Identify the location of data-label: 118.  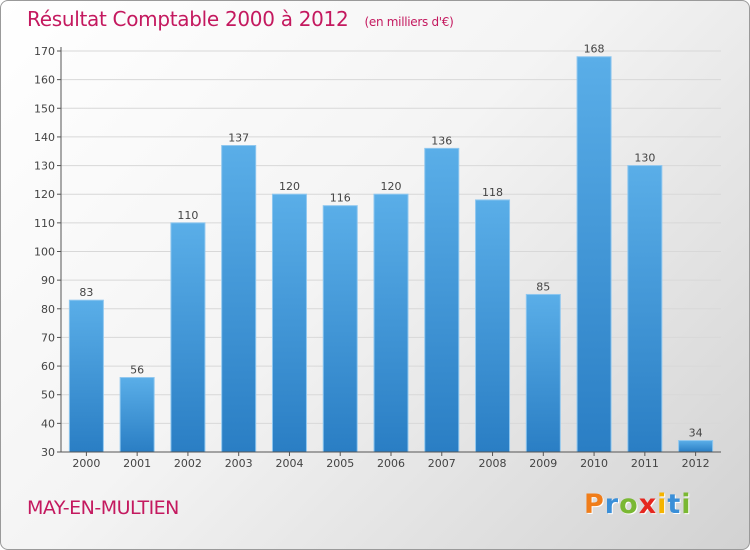
(492, 192).